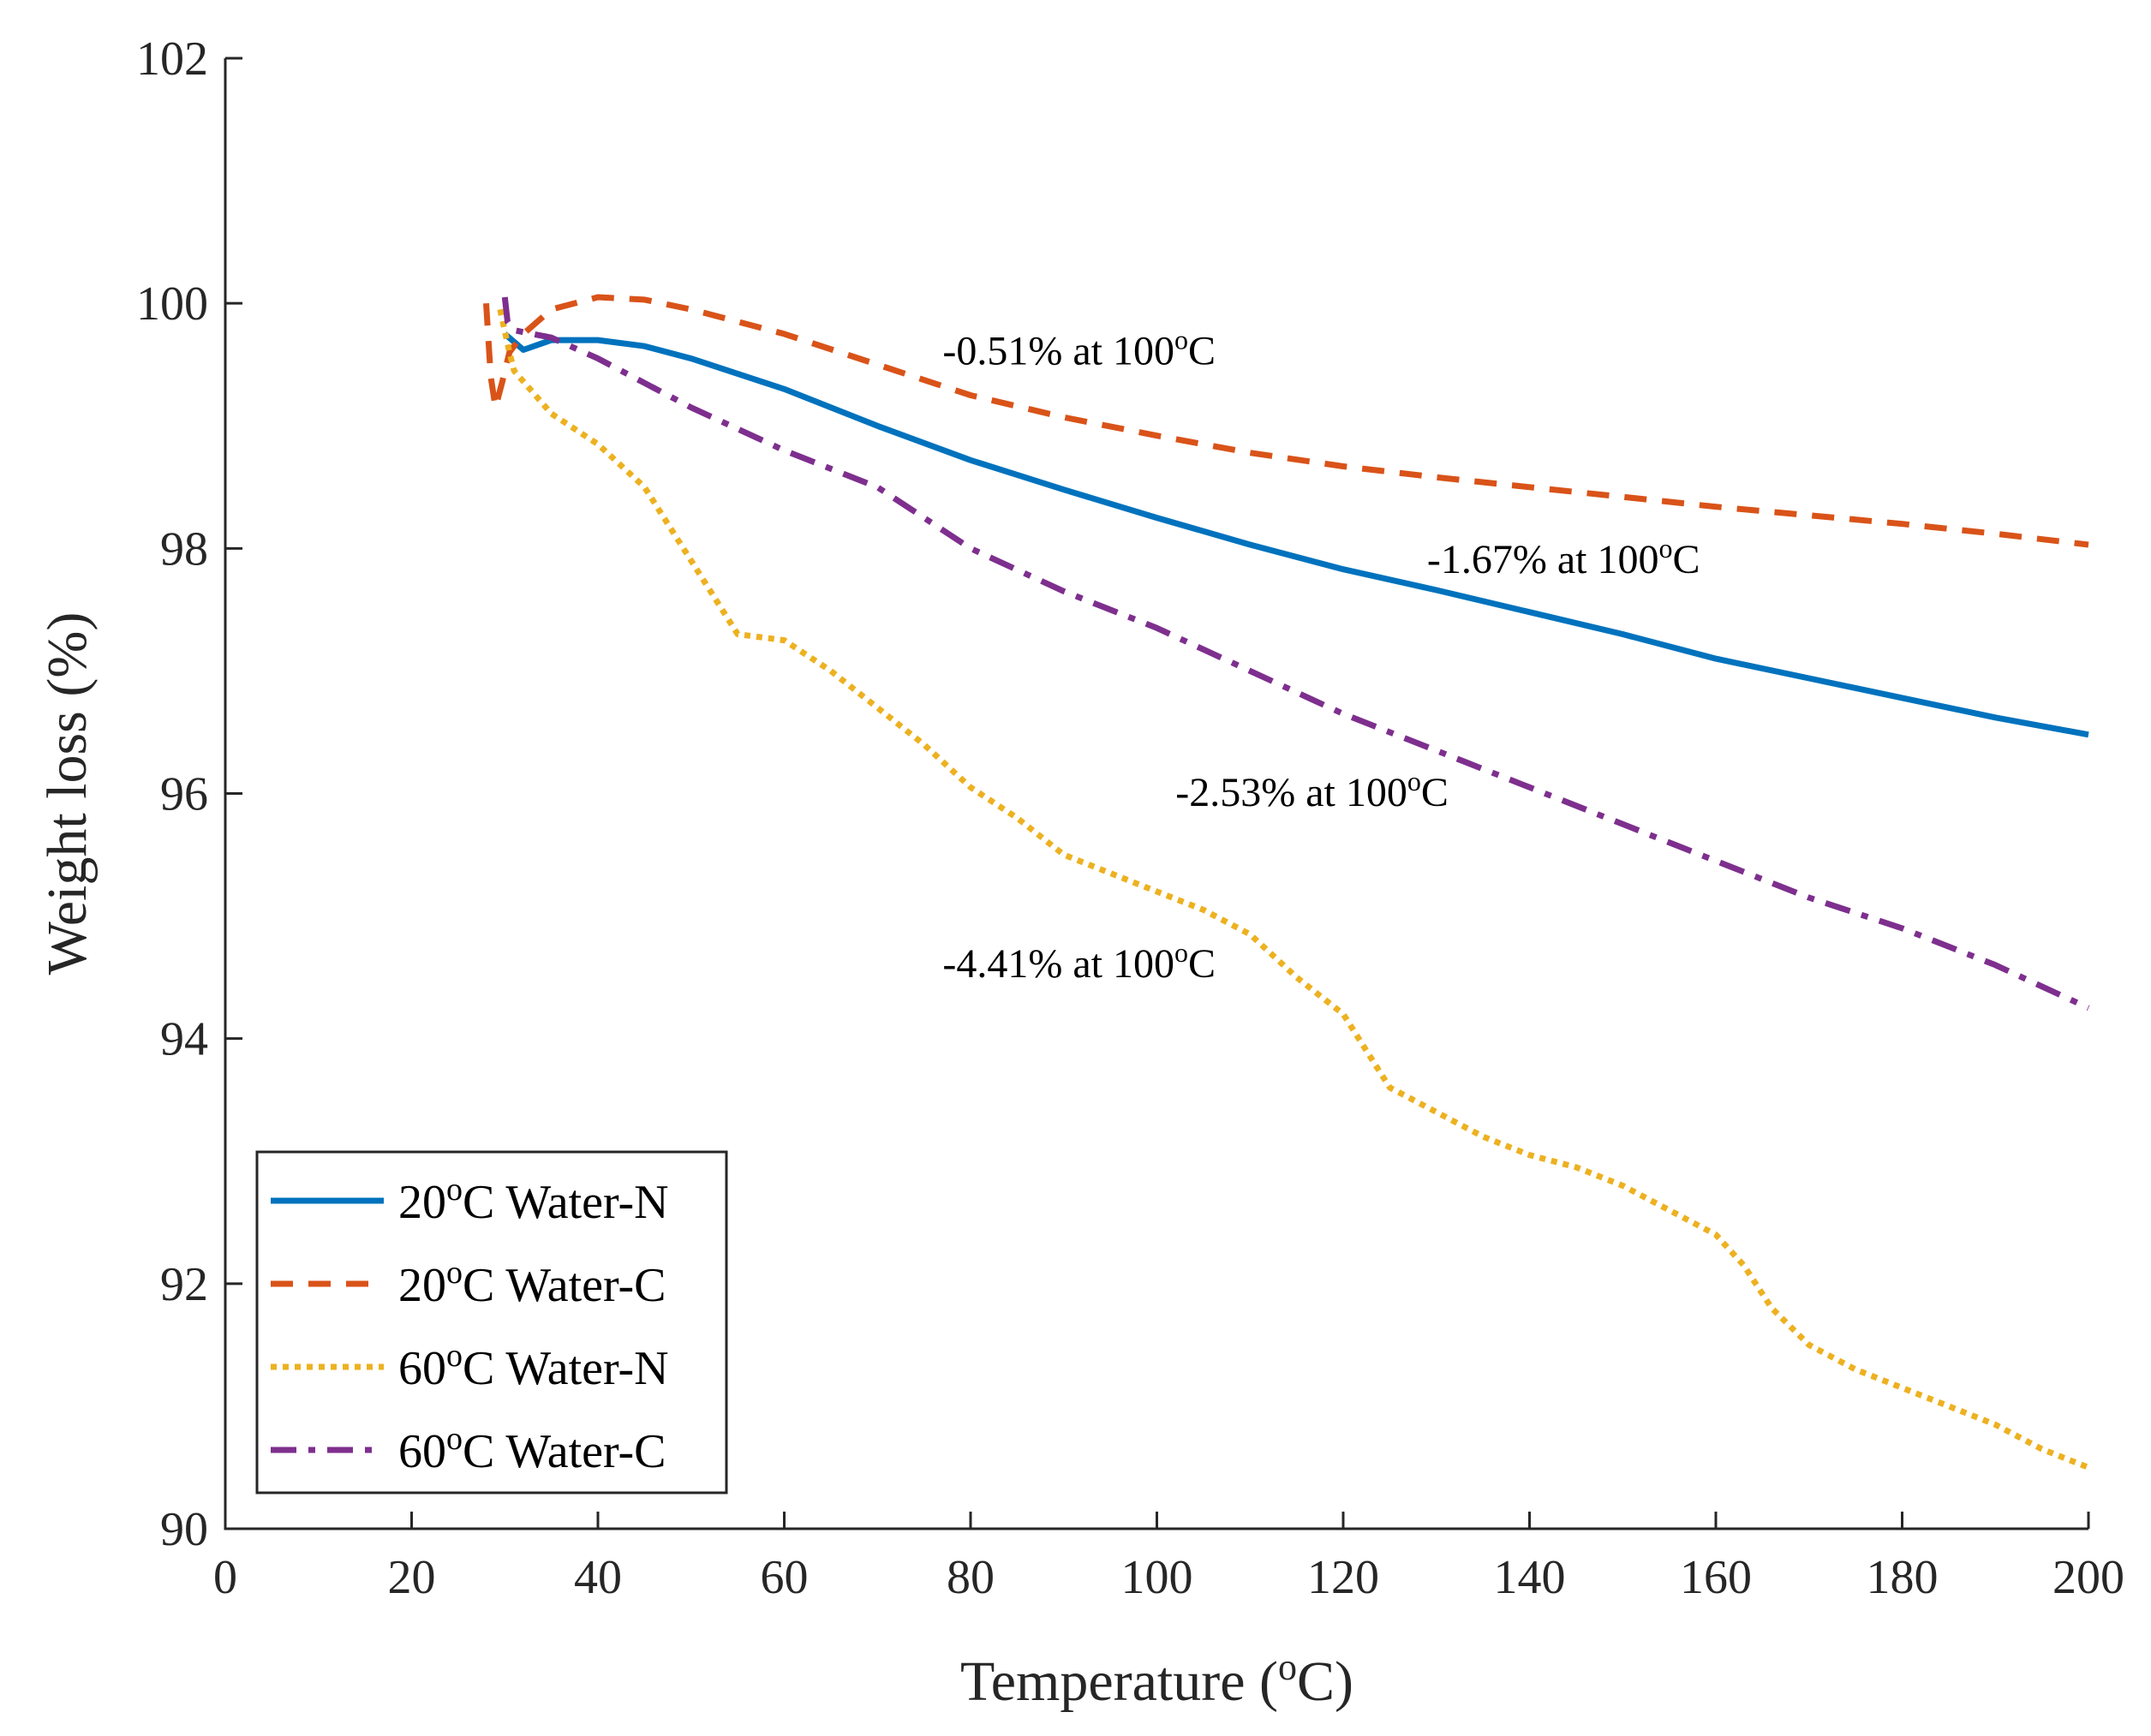 Image resolution: width=2151 pixels, height=1736 pixels. Describe the element at coordinates (172, 304) in the screenshot. I see `y-tick-label: 100` at that location.